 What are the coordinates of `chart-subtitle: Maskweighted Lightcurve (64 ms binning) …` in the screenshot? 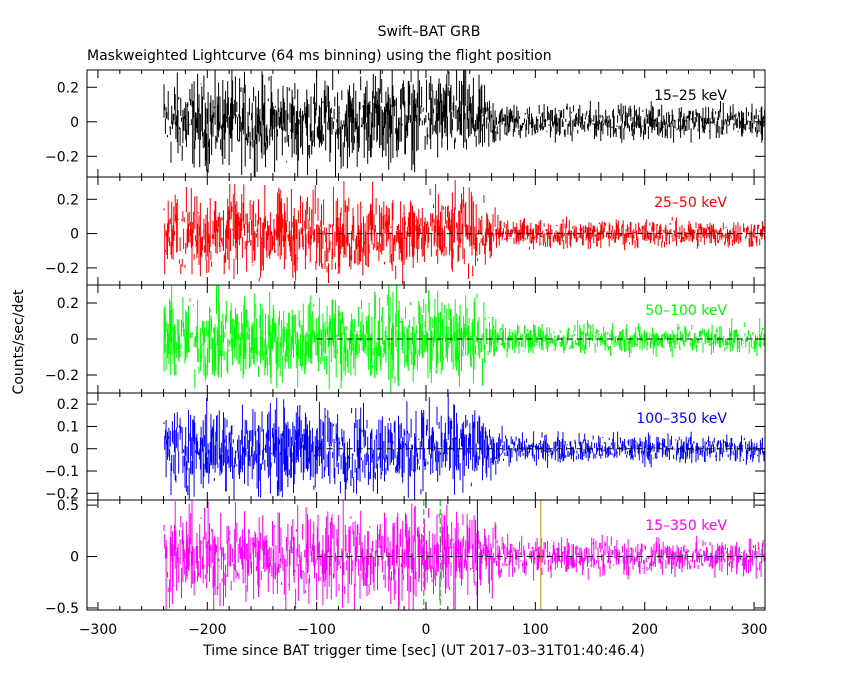 It's located at (319, 56).